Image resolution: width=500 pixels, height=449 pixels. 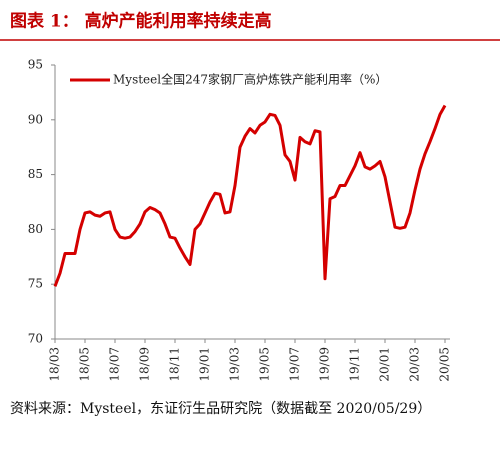 What do you see at coordinates (35, 65) in the screenshot?
I see `y-tick-label: 95` at bounding box center [35, 65].